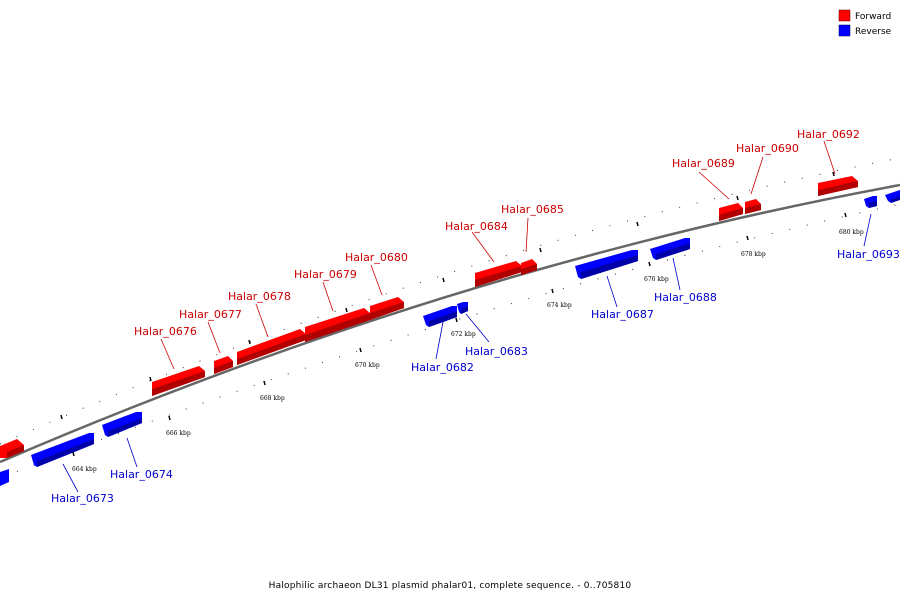  What do you see at coordinates (496, 351) in the screenshot?
I see `gene-label-halar-0683: Halar_0683` at bounding box center [496, 351].